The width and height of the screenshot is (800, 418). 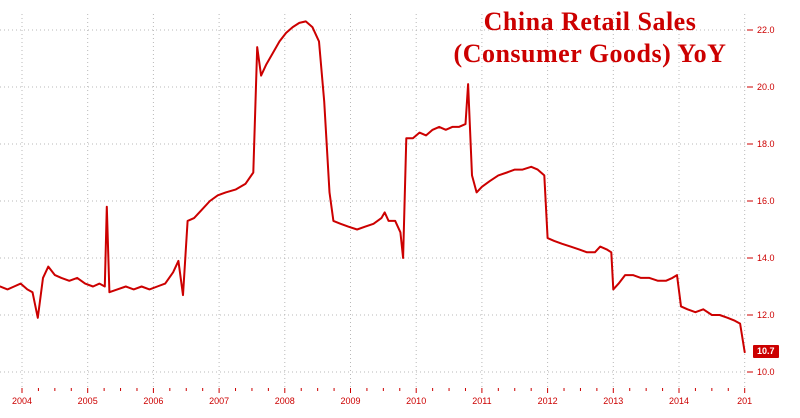 What do you see at coordinates (350, 401) in the screenshot?
I see `x-axis-tick-label: 2009` at bounding box center [350, 401].